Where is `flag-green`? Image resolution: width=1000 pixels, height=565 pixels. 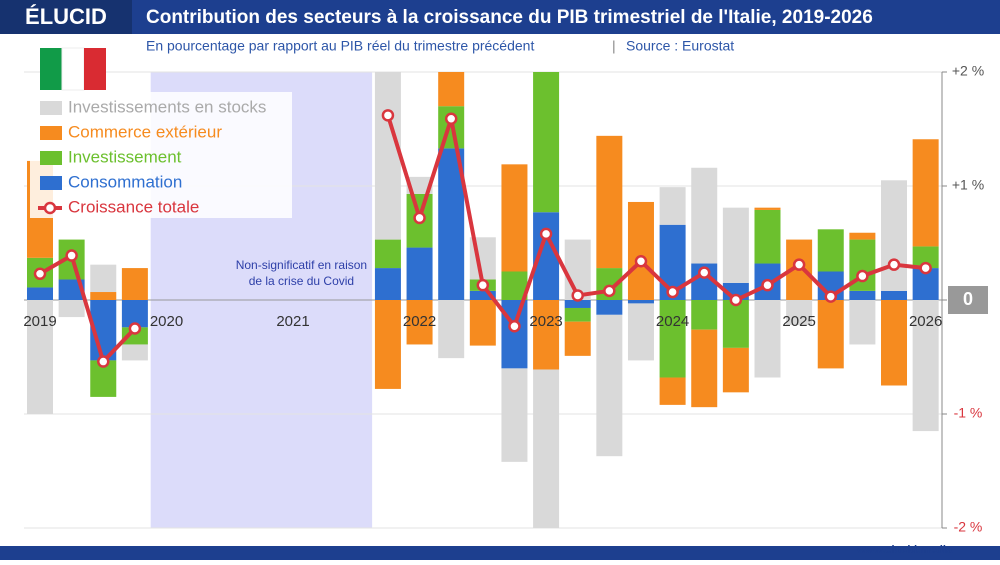 flag-green is located at coordinates (51, 69).